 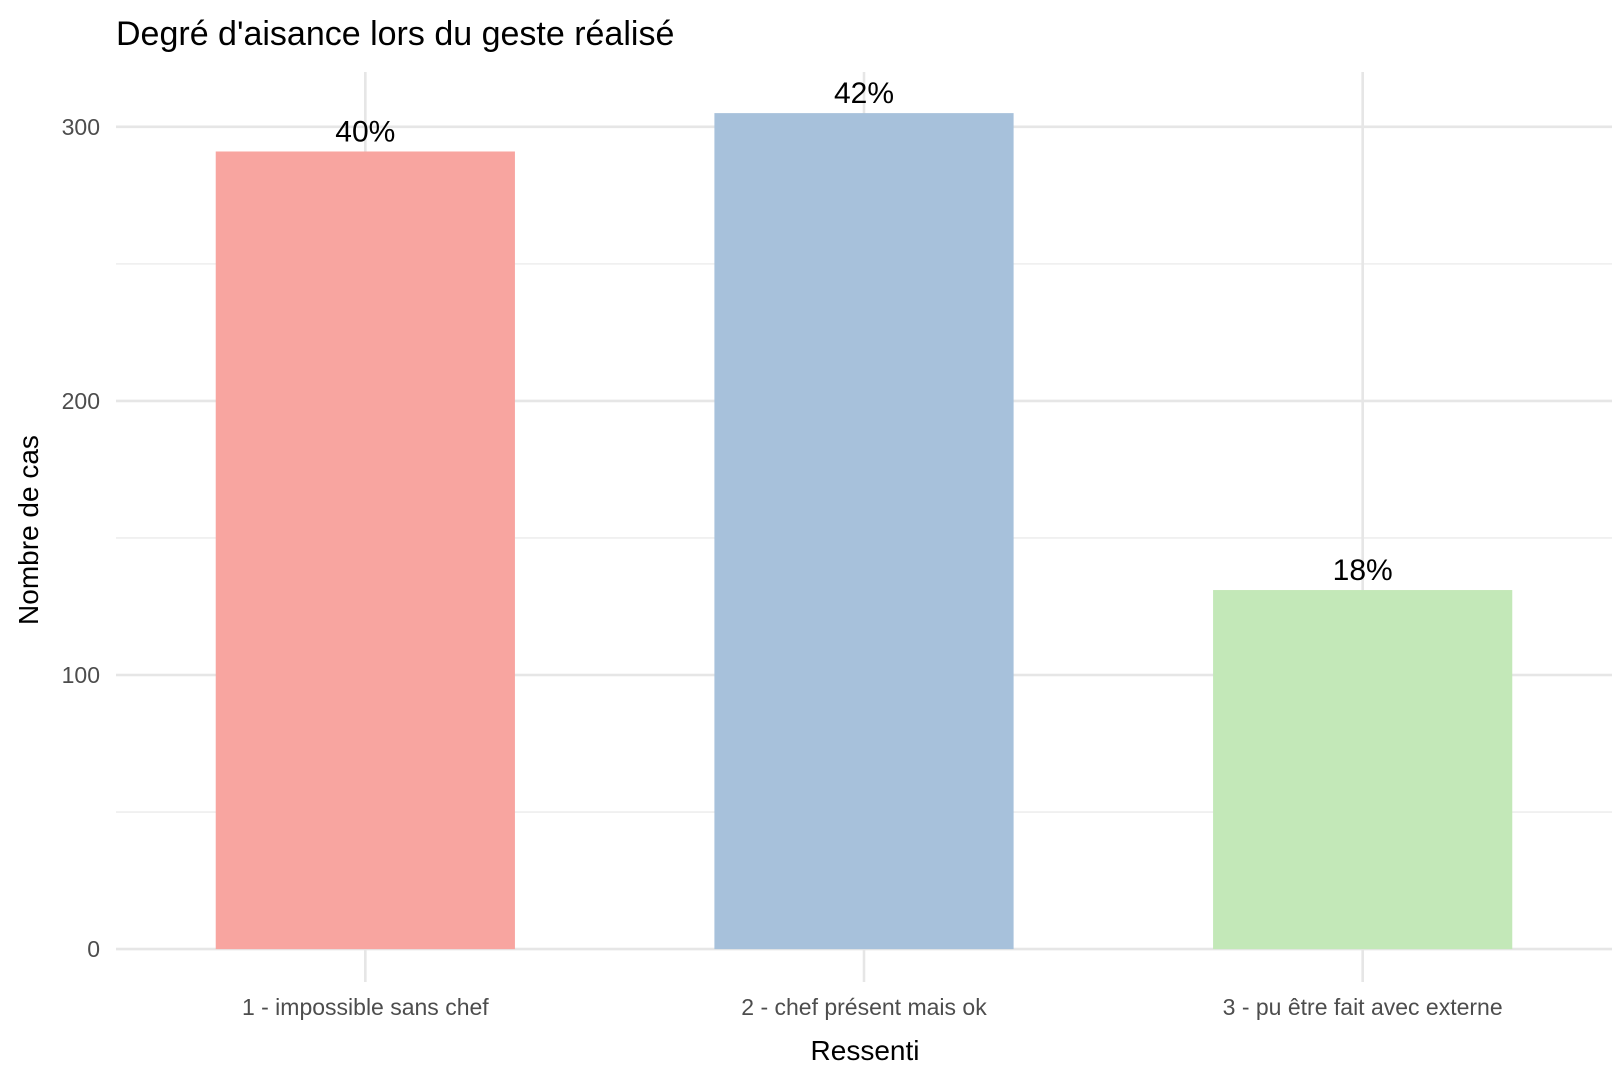 What do you see at coordinates (865, 1050) in the screenshot?
I see `x-axis-title: Ressenti` at bounding box center [865, 1050].